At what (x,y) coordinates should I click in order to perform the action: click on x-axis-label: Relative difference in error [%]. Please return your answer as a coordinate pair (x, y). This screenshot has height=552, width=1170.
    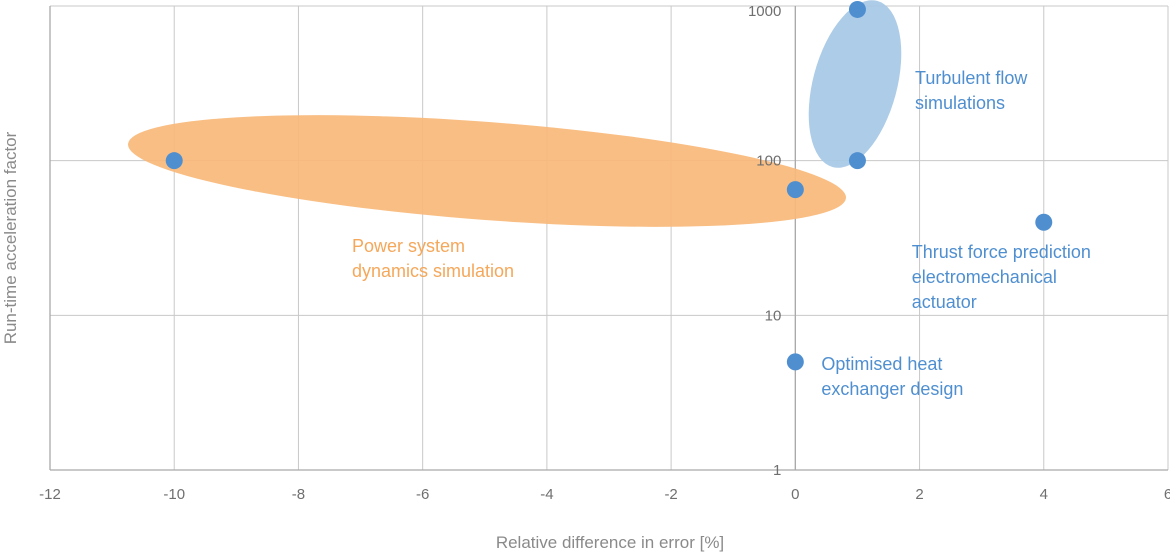
    Looking at the image, I should click on (610, 542).